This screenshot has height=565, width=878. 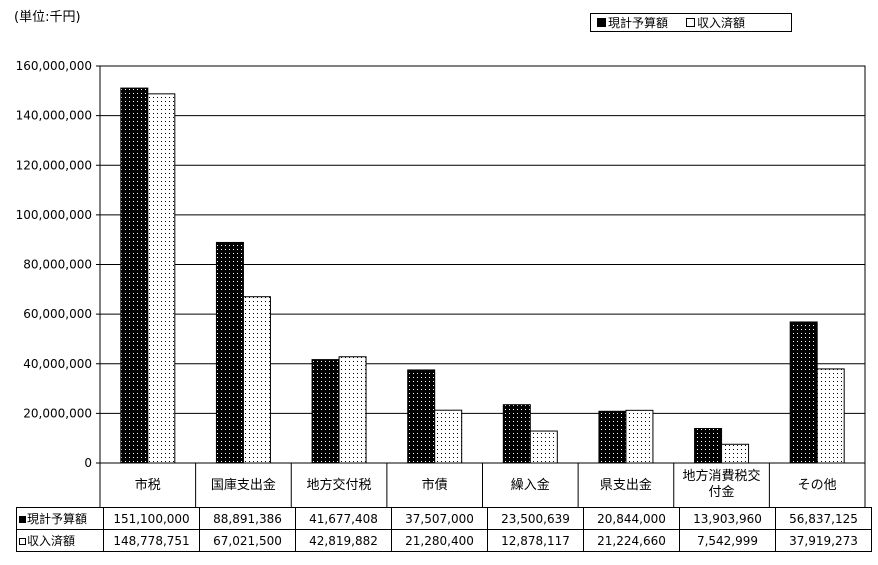 I want to click on table-cell: 21,280,400, so click(x=439, y=540).